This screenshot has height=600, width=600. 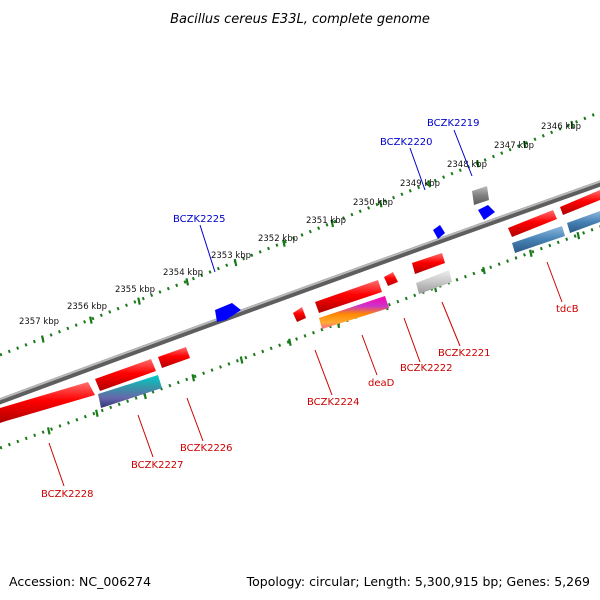 What do you see at coordinates (554, 221) in the screenshot?
I see `gene-tdcB` at bounding box center [554, 221].